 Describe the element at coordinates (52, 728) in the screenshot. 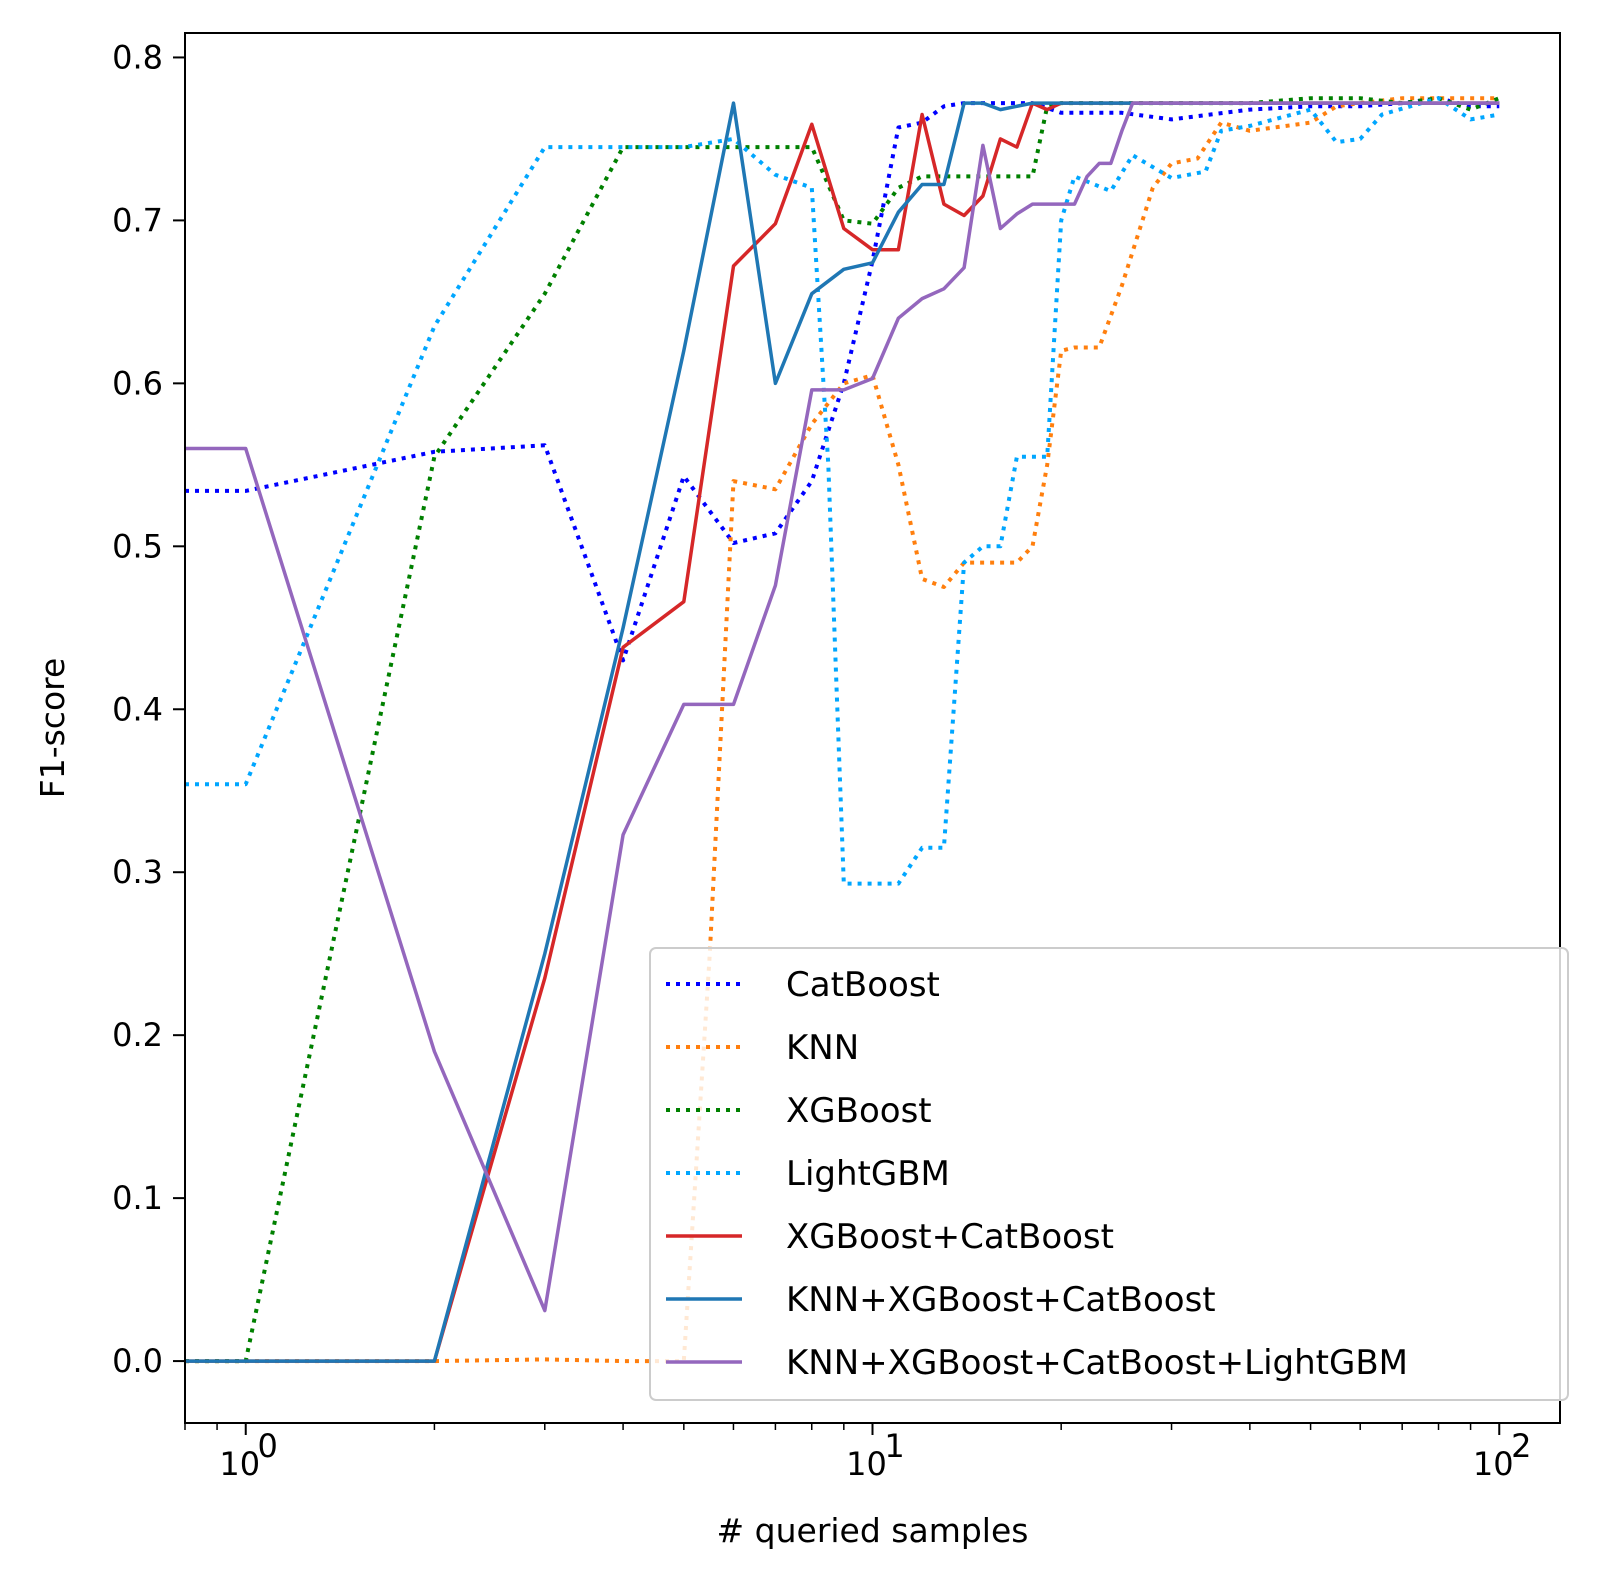

I see `y-axis-title: F1-score` at that location.